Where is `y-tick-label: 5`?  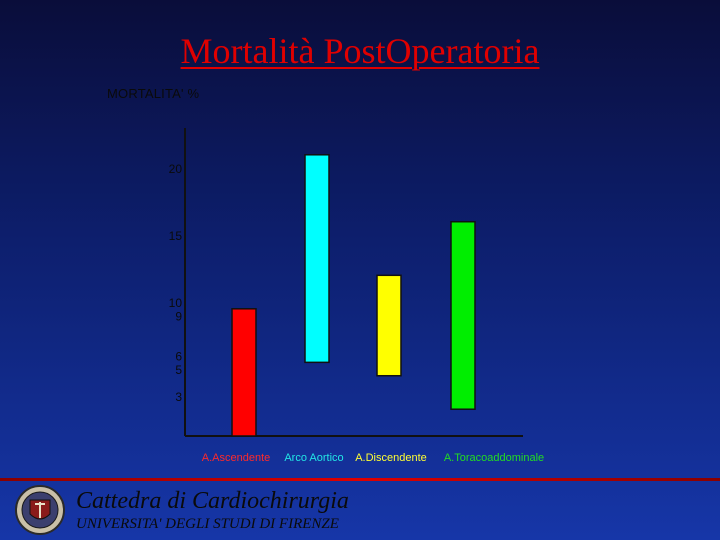 y-tick-label: 5 is located at coordinates (178, 370).